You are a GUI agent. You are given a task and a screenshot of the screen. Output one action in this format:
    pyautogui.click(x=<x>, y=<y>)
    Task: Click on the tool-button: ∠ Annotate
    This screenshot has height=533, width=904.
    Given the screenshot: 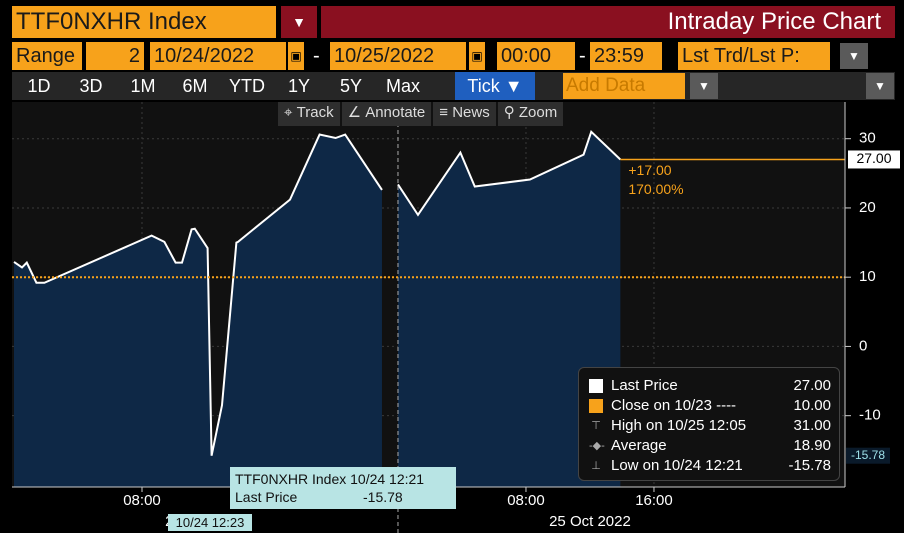 What is the action you would take?
    pyautogui.click(x=386, y=114)
    